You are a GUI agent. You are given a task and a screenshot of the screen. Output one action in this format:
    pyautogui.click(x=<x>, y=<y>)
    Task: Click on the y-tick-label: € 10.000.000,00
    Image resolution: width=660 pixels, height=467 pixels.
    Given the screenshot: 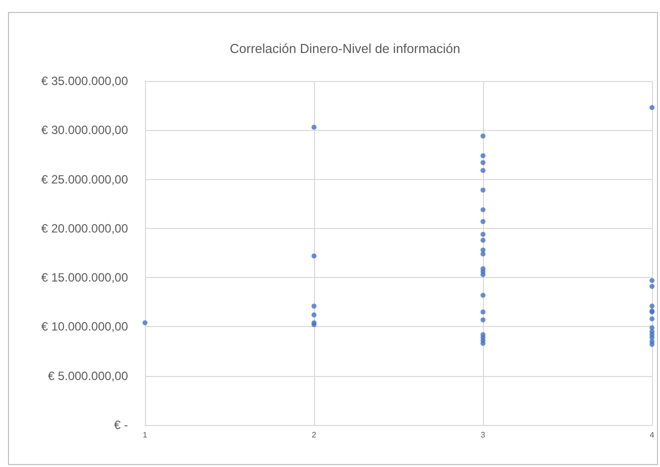 What is the action you would take?
    pyautogui.click(x=84, y=327)
    